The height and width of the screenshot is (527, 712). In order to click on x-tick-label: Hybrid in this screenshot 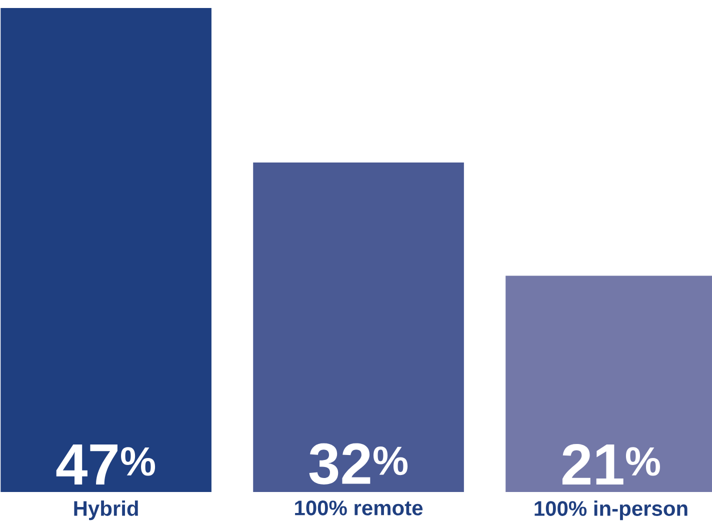, I will do `click(106, 510)`.